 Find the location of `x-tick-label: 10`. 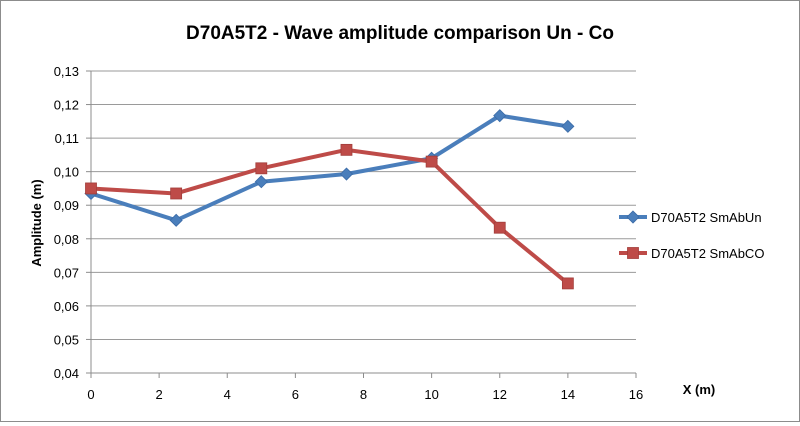

x-tick-label: 10 is located at coordinates (431, 394).